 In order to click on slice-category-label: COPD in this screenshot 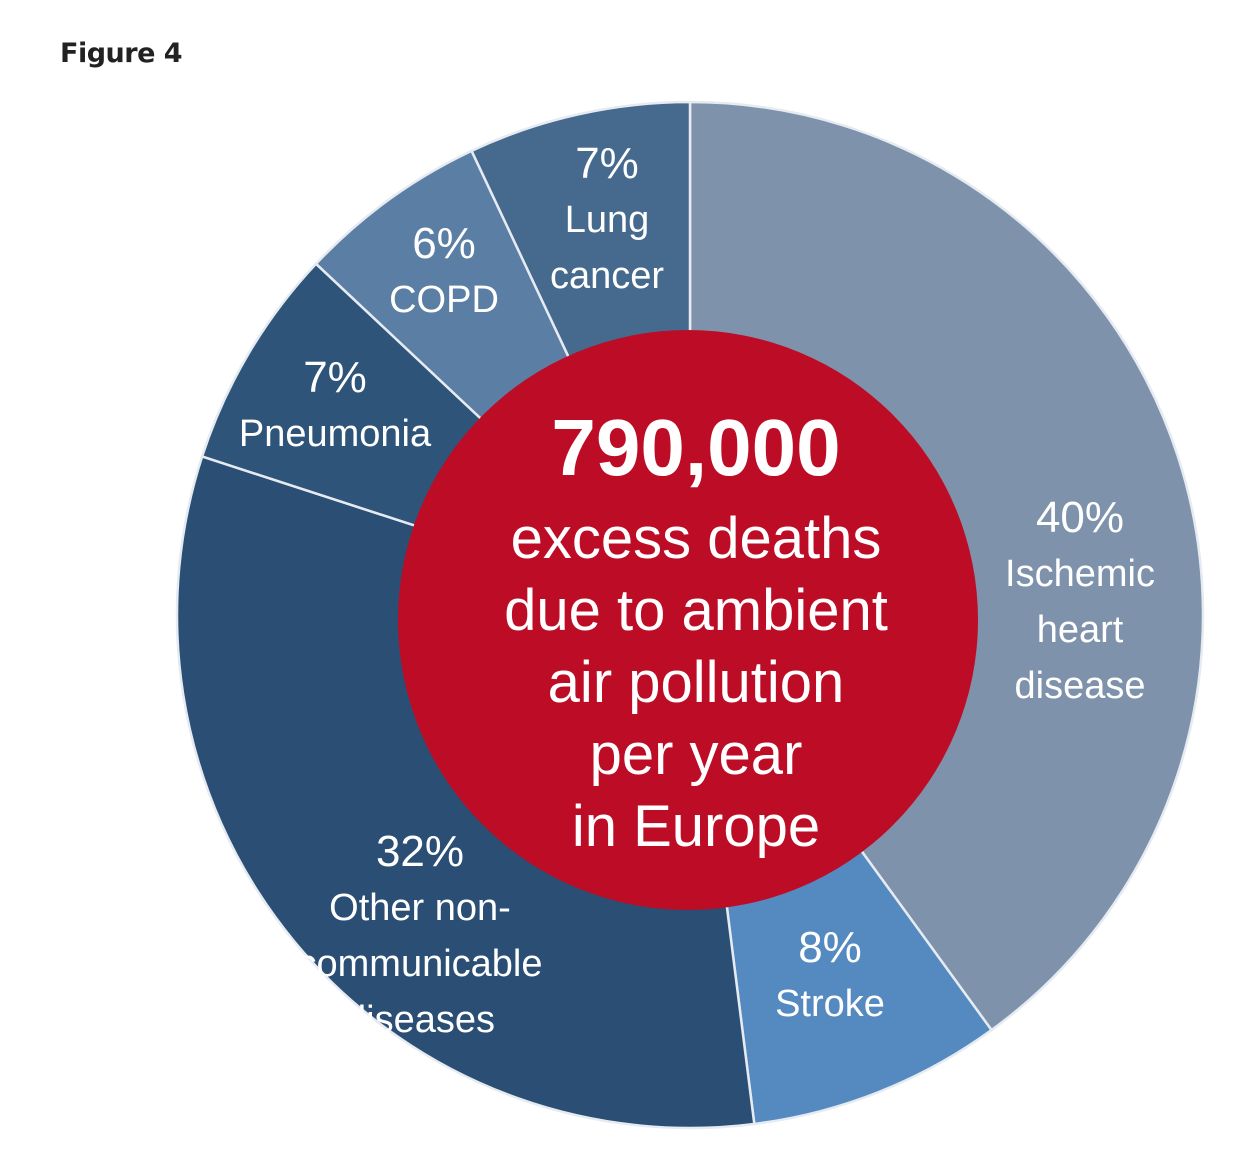, I will do `click(444, 300)`.